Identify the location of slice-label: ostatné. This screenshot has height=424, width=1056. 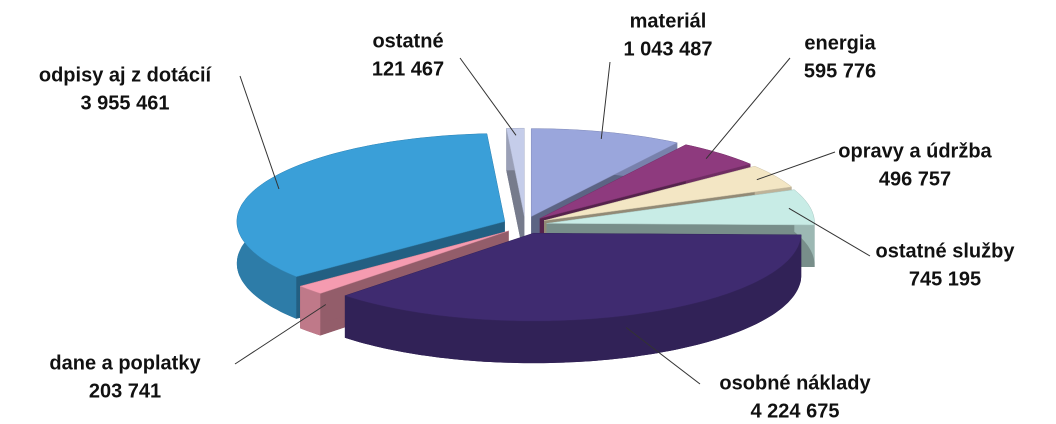
(407, 41).